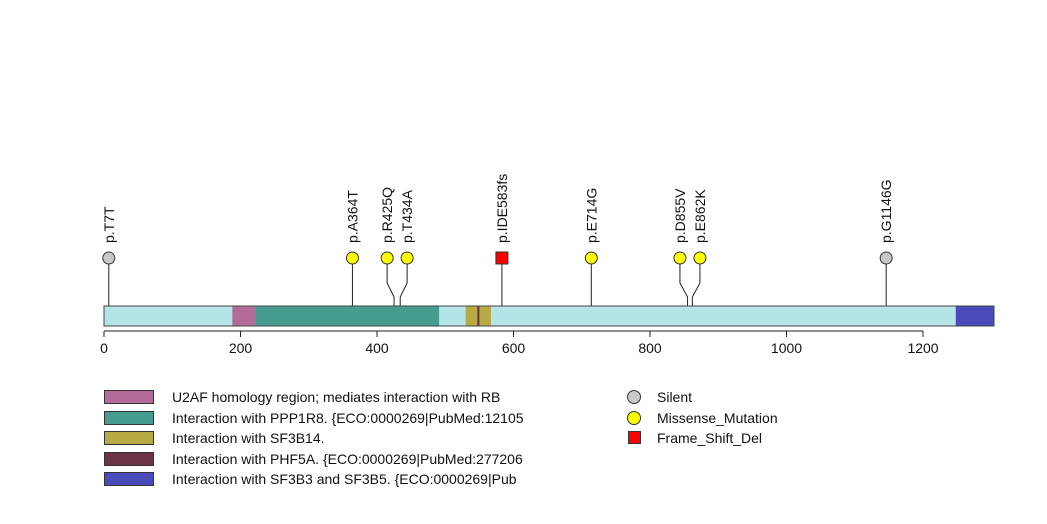 This screenshot has width=1047, height=524. I want to click on axis-tick-label: 400, so click(377, 348).